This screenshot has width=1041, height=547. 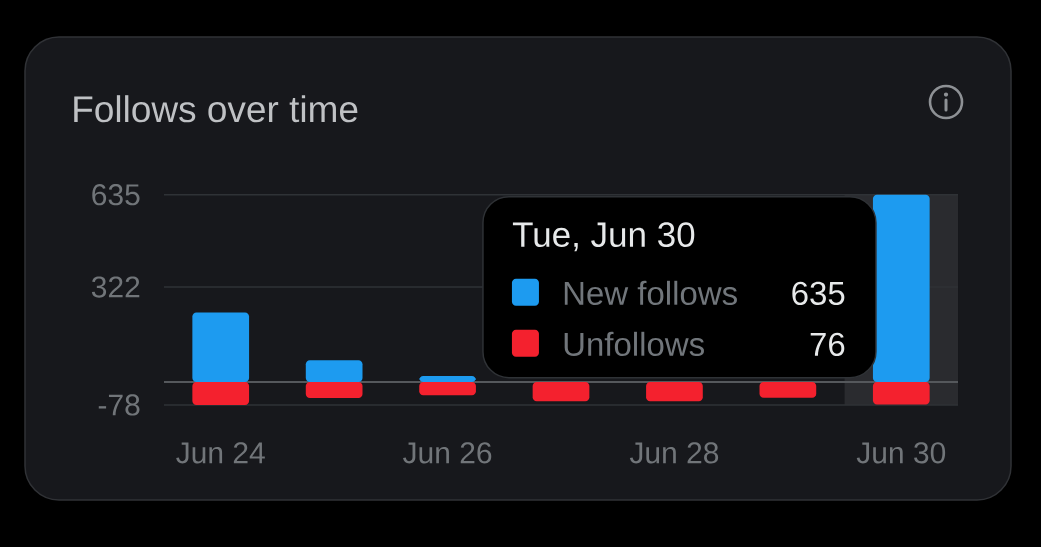 I want to click on legend-label: Unfollows, so click(x=634, y=344).